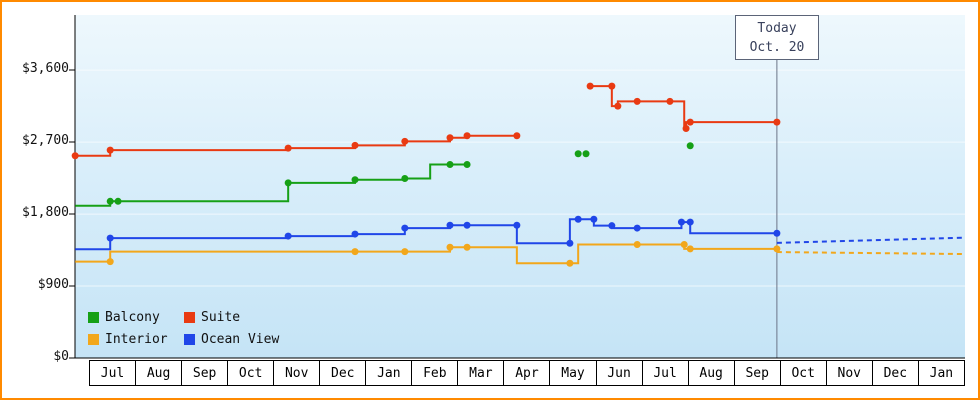  What do you see at coordinates (777, 47) in the screenshot?
I see `today-date: Oct. 20` at bounding box center [777, 47].